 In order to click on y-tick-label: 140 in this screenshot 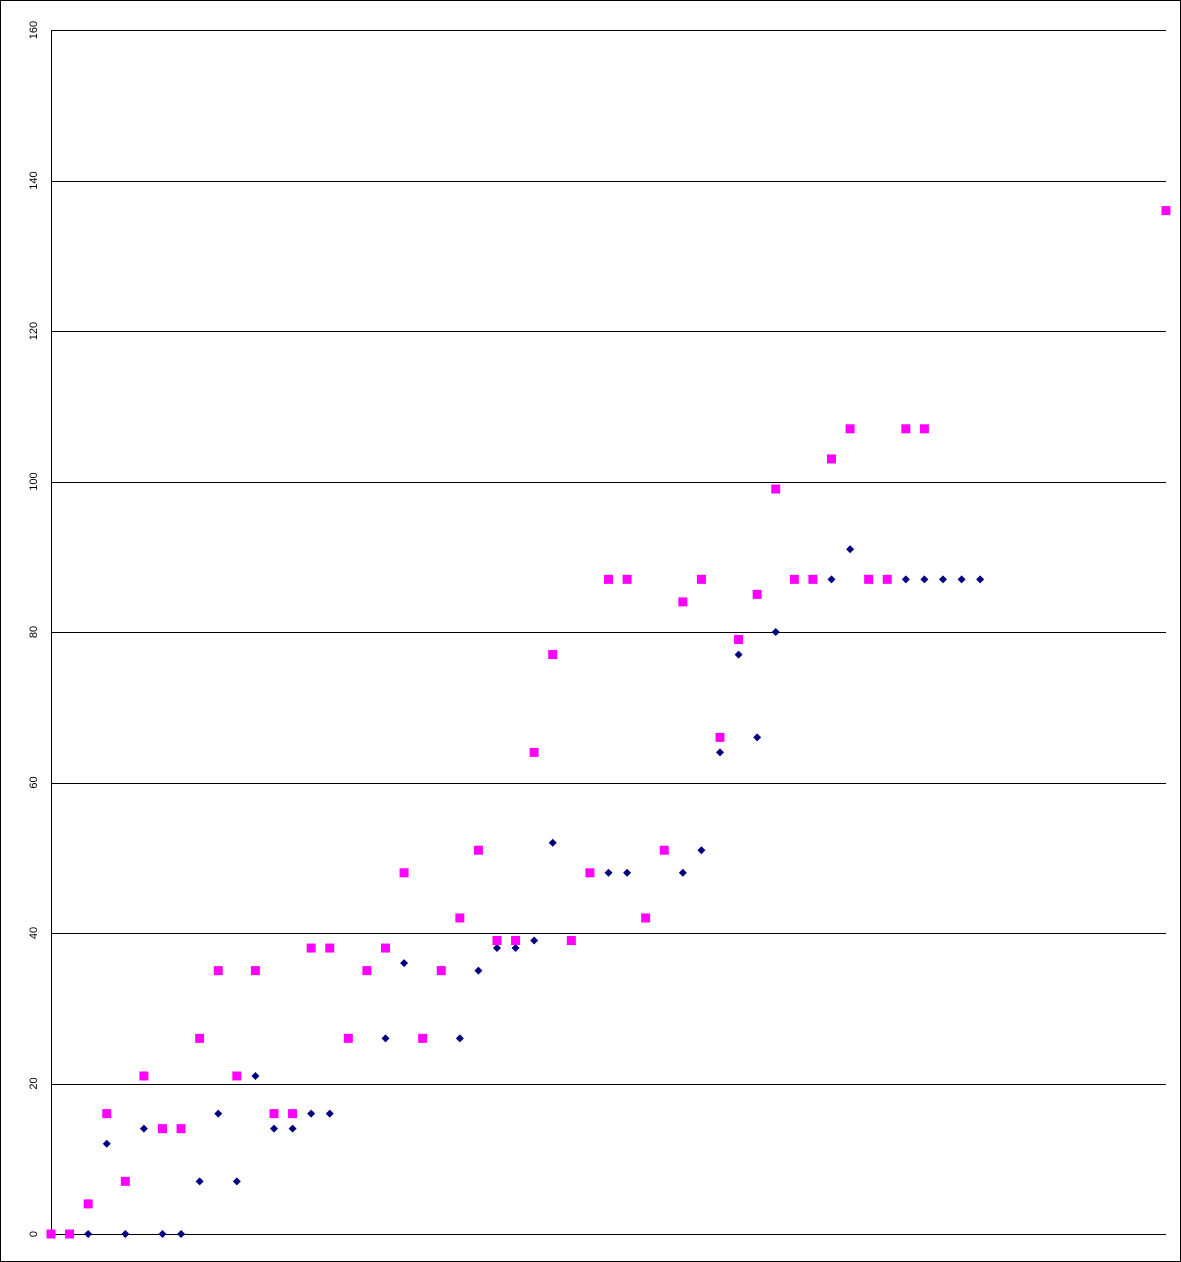, I will do `click(34, 180)`.